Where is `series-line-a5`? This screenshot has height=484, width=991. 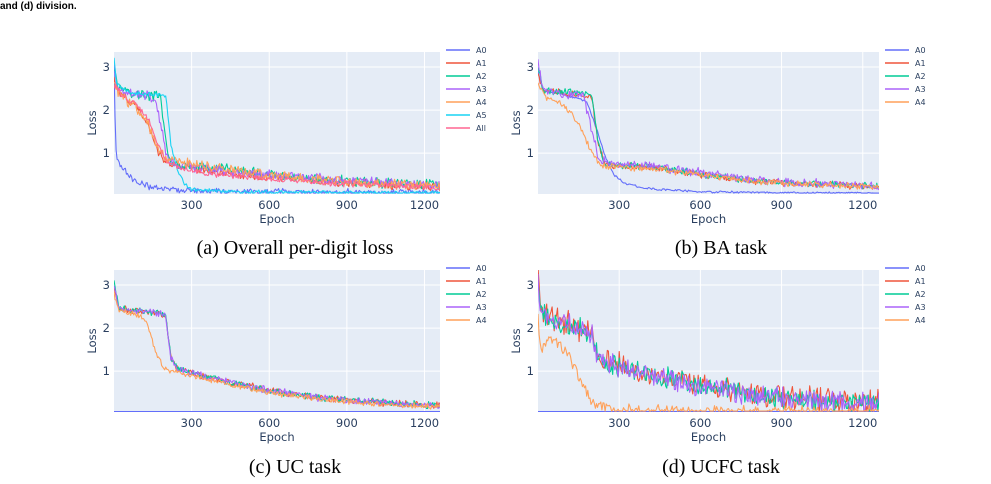 series-line-a5 is located at coordinates (277, 125).